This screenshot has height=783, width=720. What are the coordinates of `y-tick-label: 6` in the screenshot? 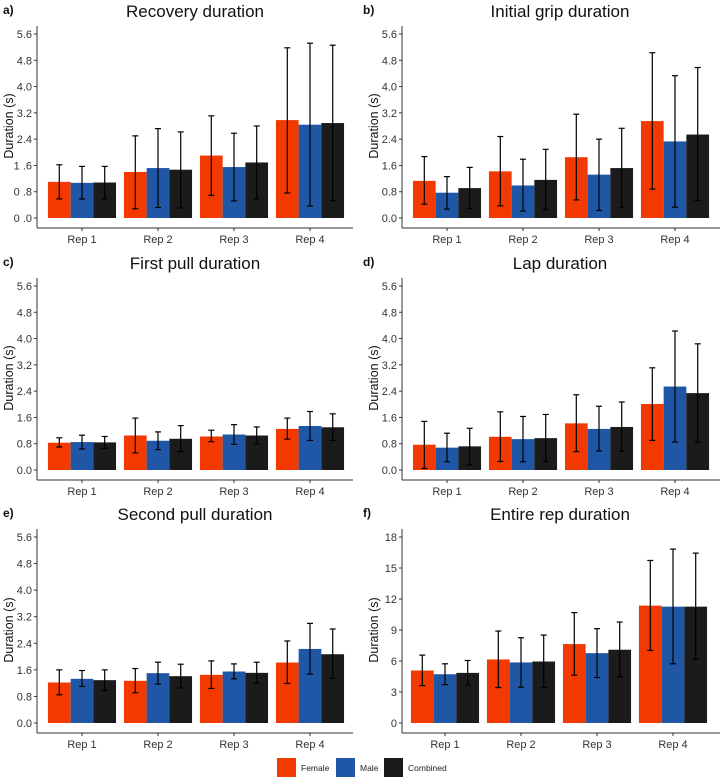 It's located at (394, 662).